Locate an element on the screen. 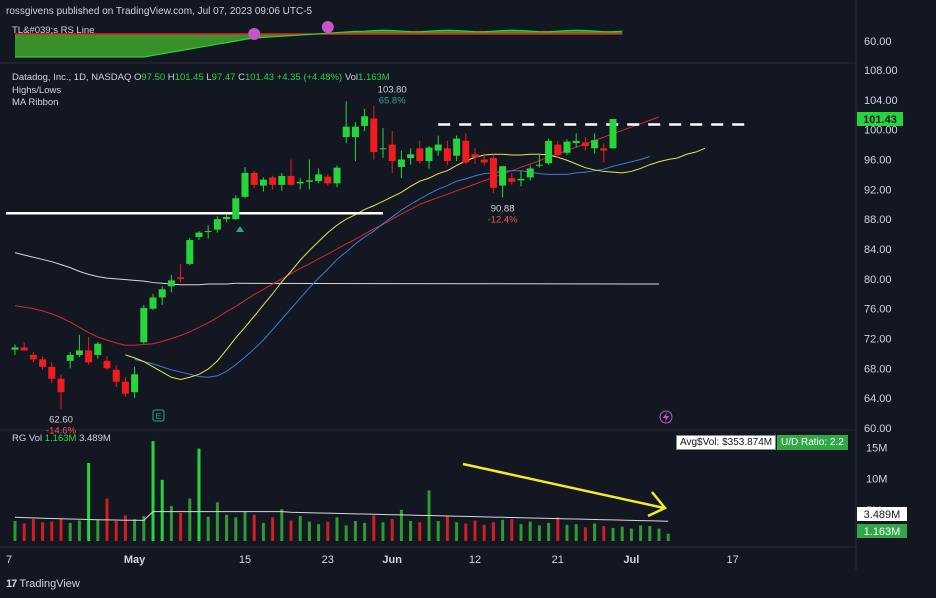 This screenshot has height=598, width=936. avg-volume-tag is located at coordinates (882, 514).